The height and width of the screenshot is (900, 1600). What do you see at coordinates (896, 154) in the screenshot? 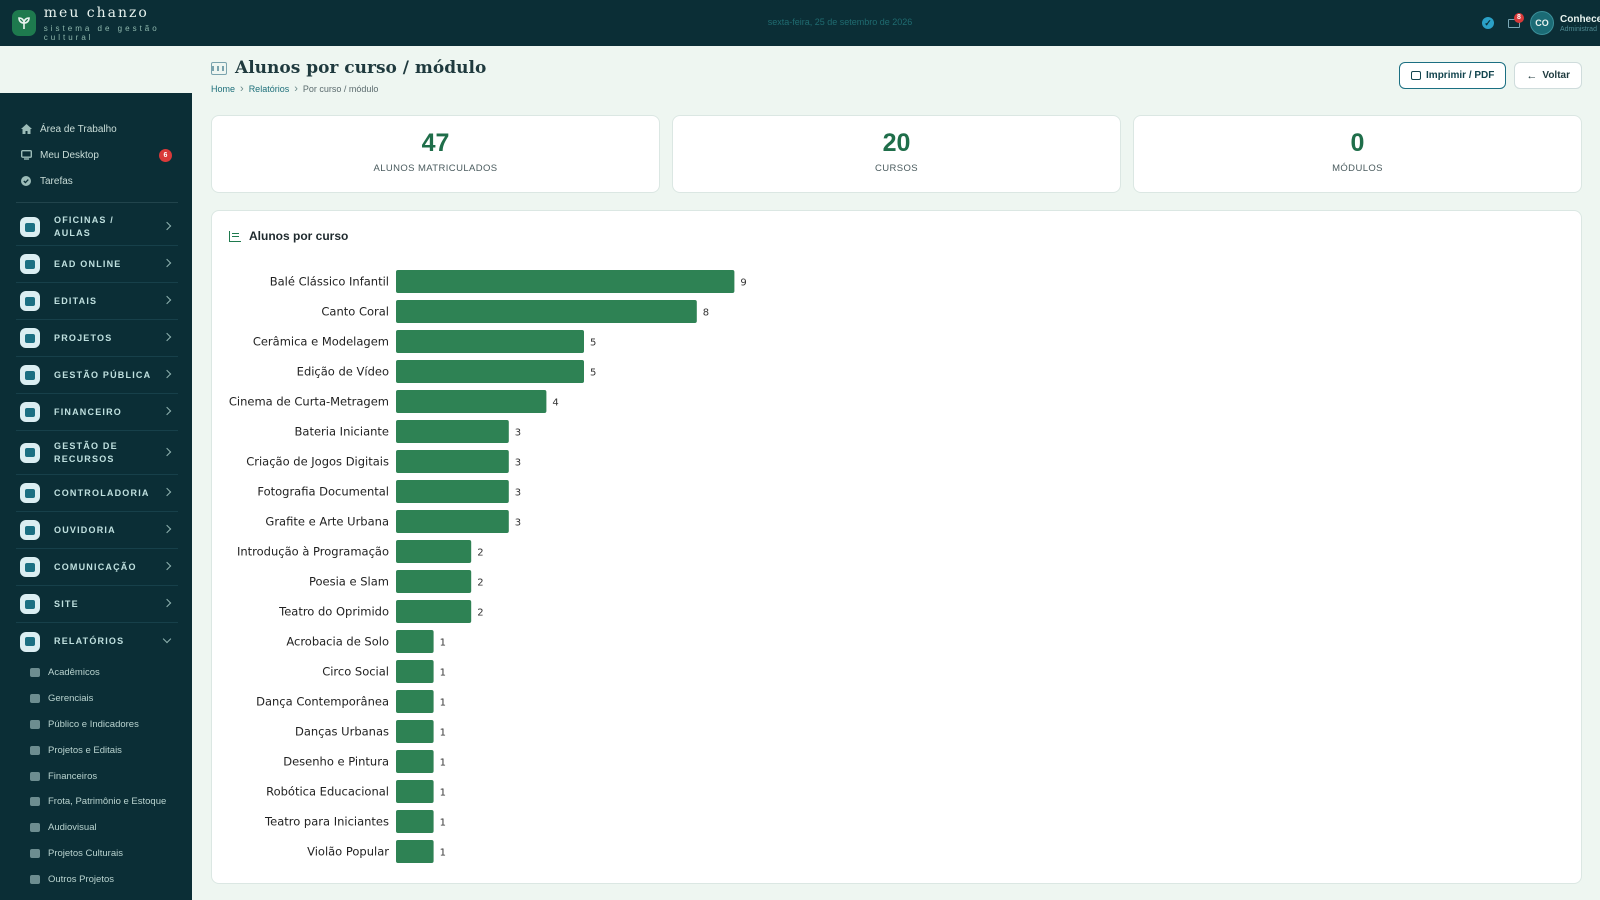
I see `stat-card-cursos: 20 CURSOS` at bounding box center [896, 154].